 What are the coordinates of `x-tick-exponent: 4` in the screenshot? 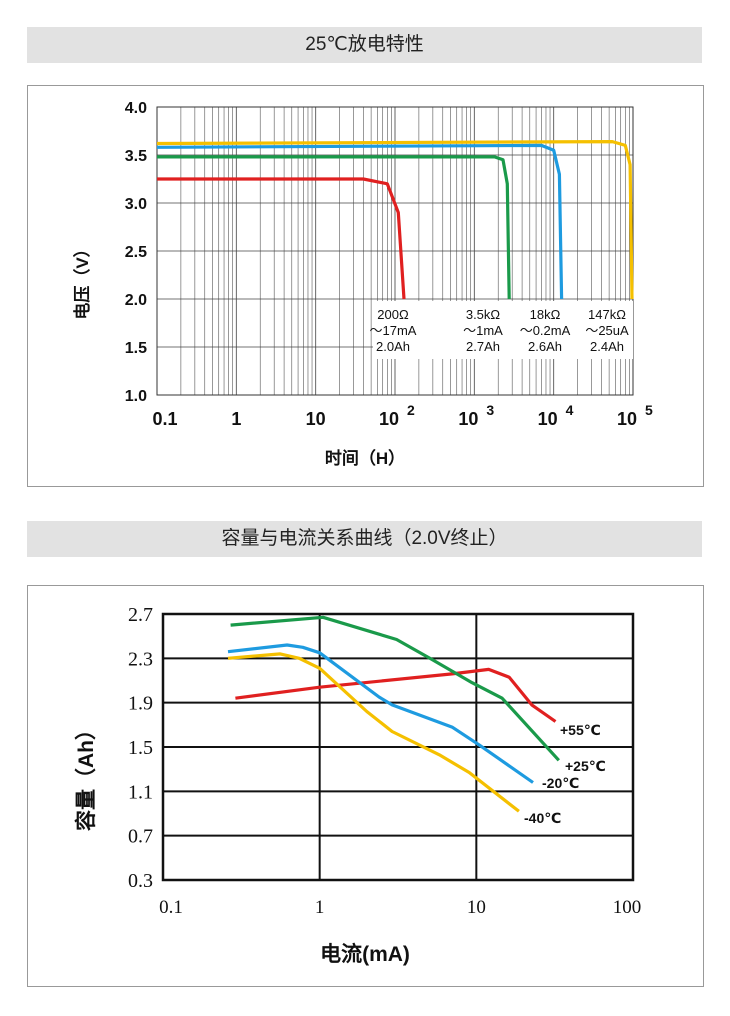 It's located at (570, 410).